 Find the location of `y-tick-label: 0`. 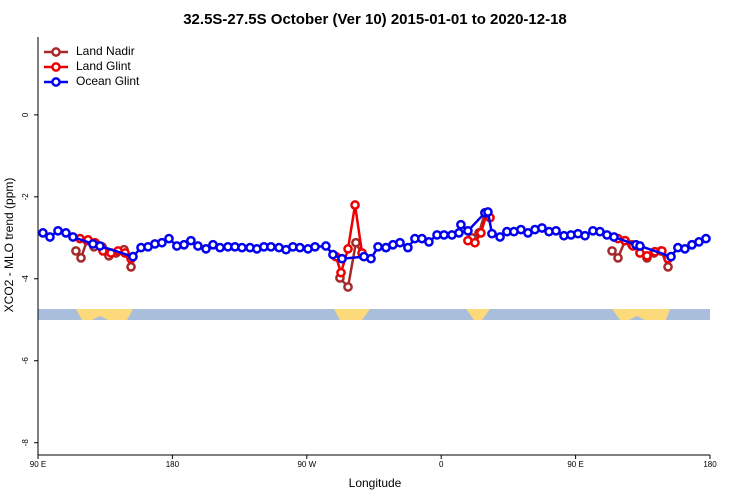

y-tick-label: 0 is located at coordinates (25, 114).